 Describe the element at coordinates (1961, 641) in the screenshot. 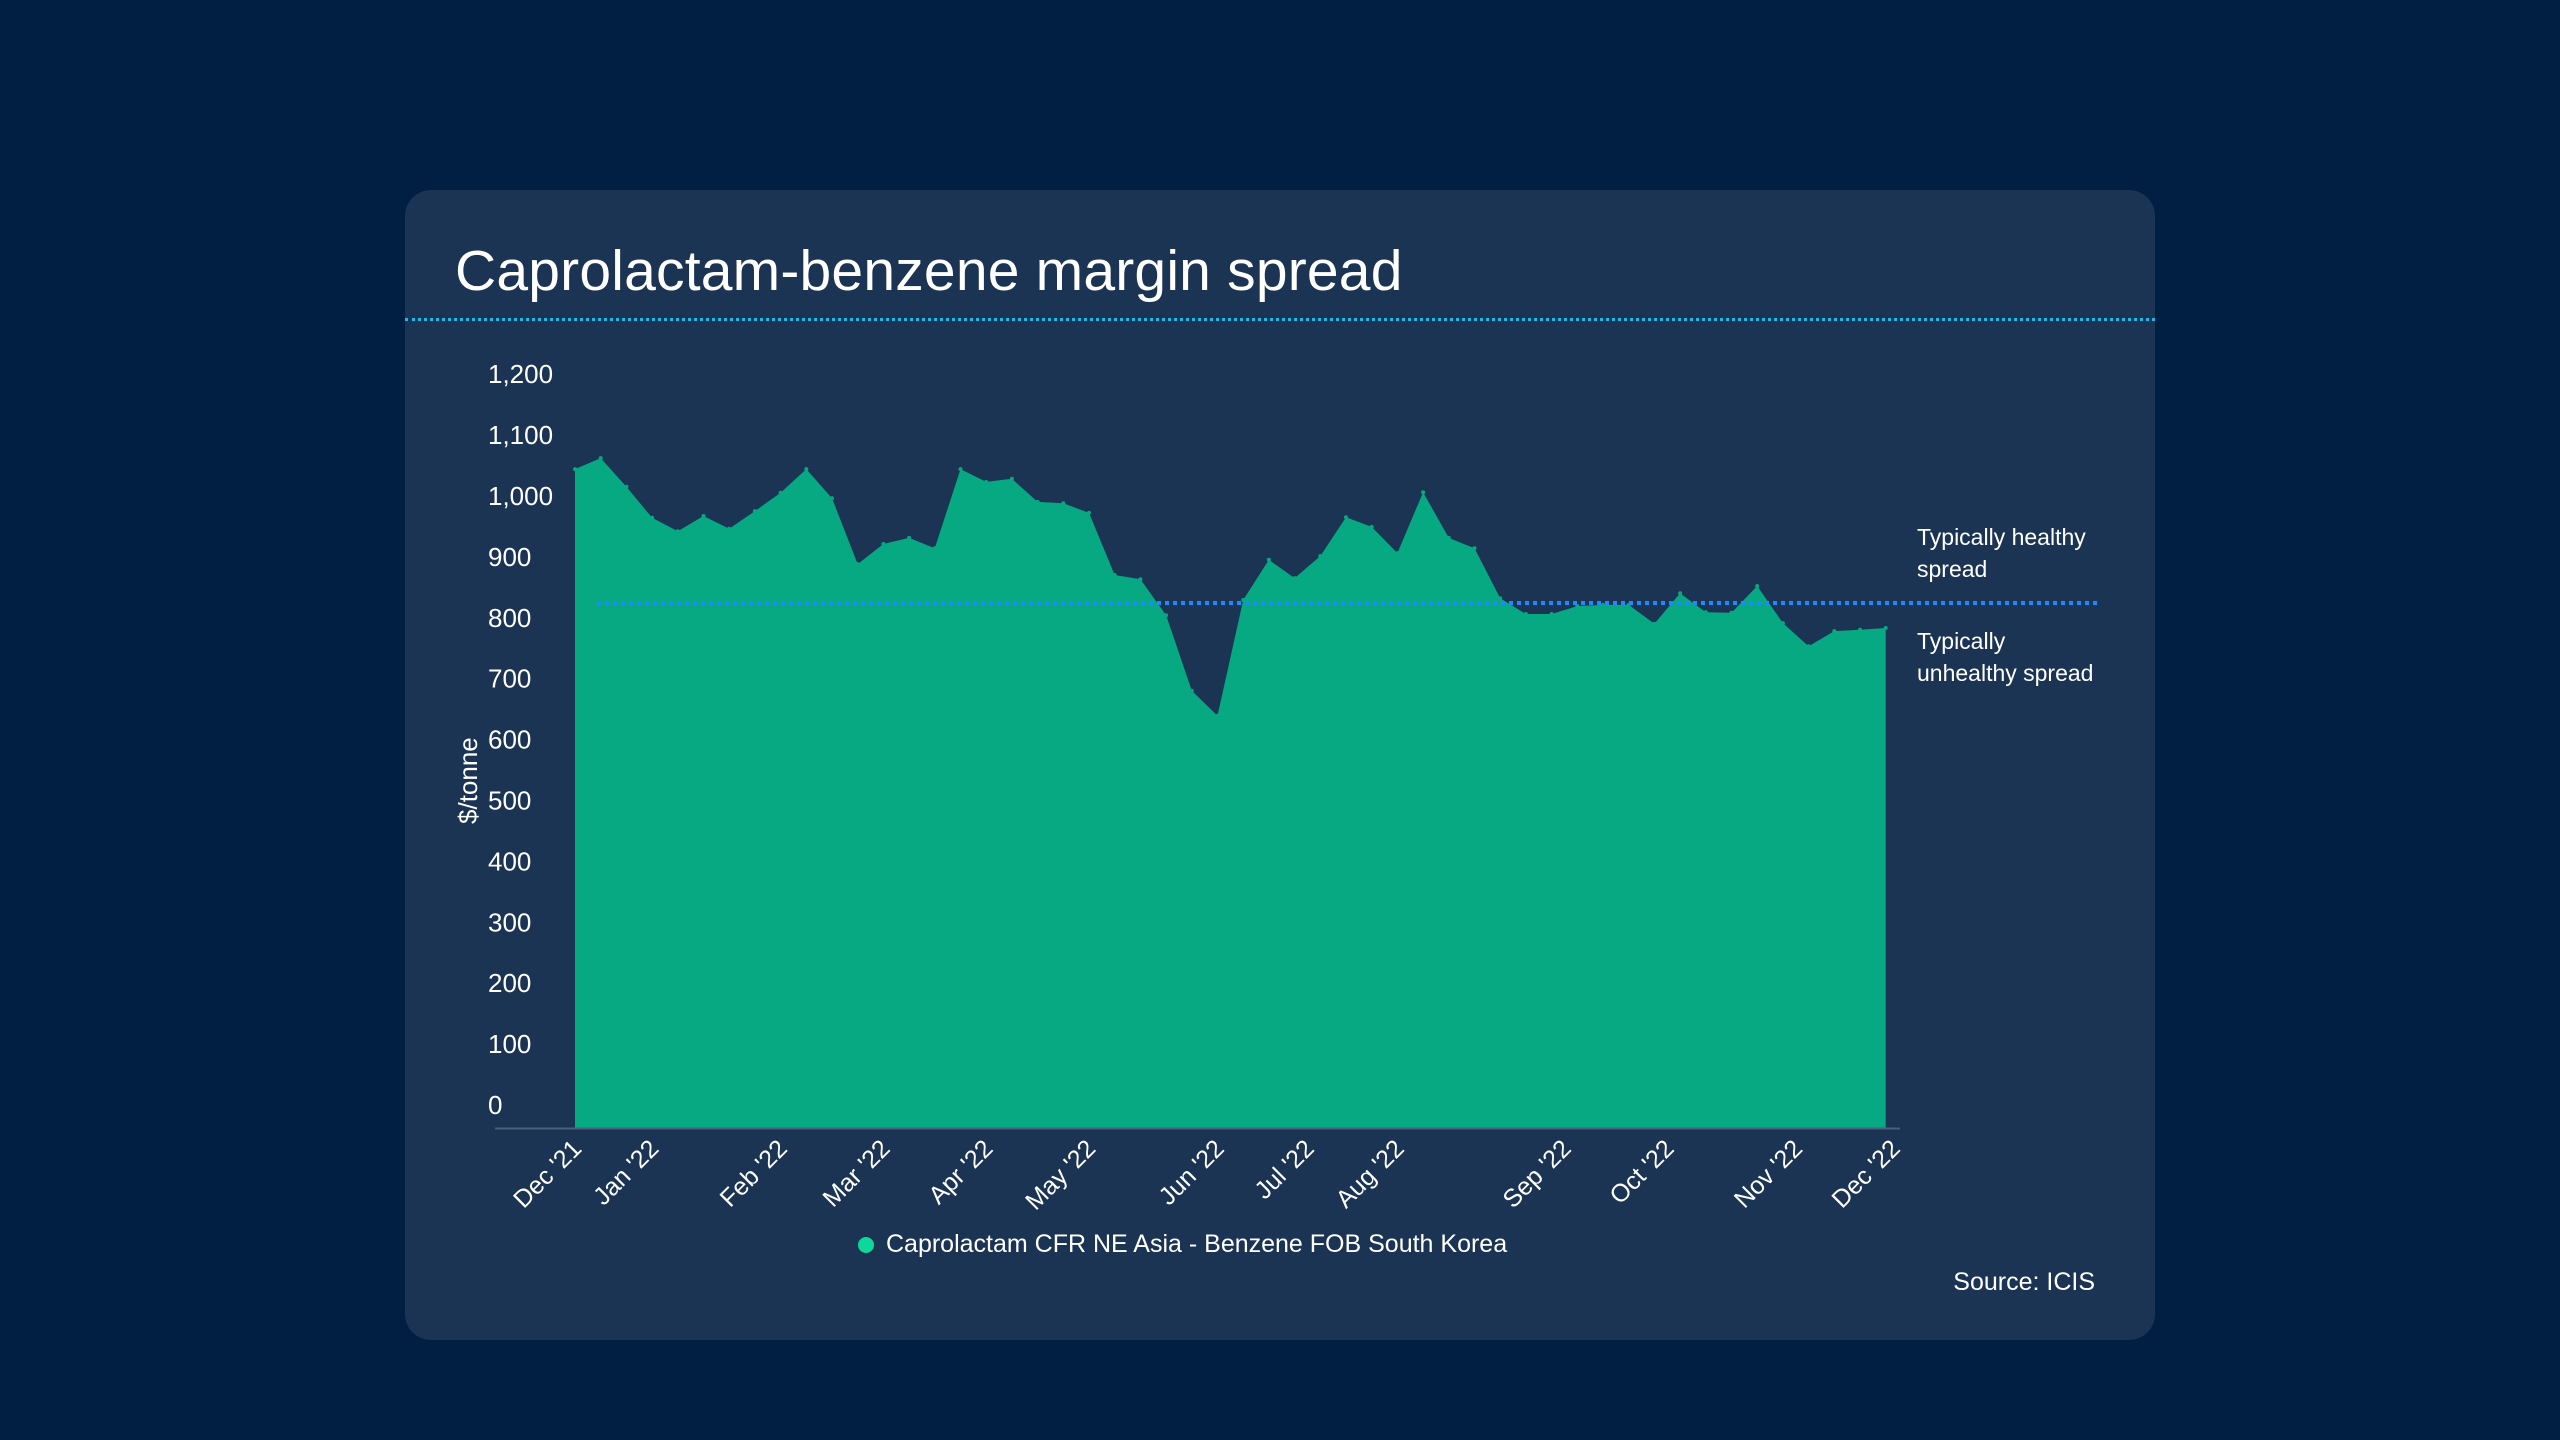

I see `annotation-unhealthy-line1: Typically` at that location.